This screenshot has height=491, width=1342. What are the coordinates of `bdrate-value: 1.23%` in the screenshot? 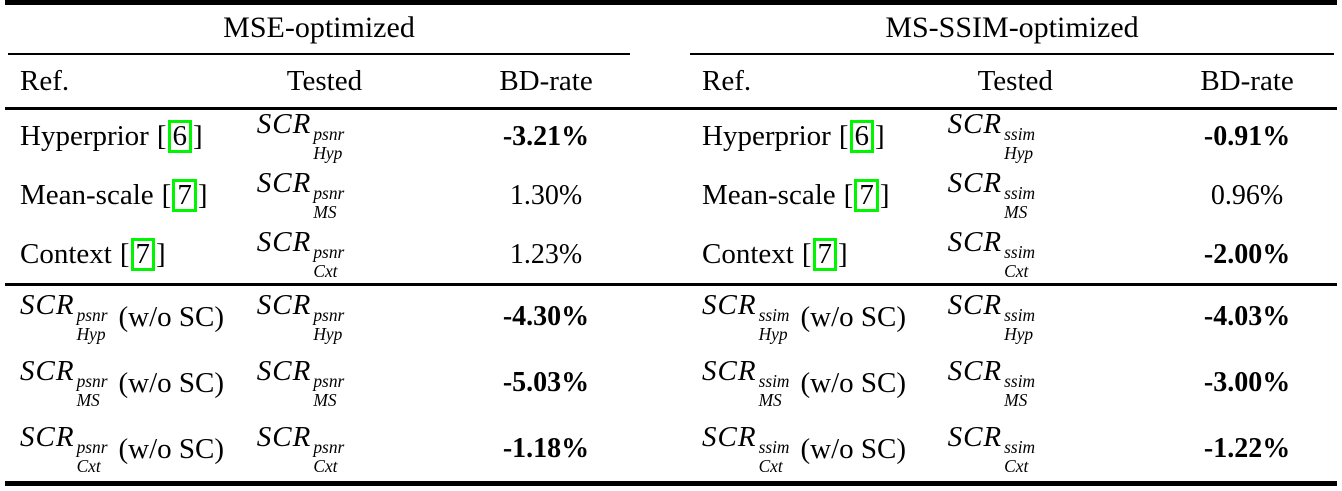 It's located at (546, 254).